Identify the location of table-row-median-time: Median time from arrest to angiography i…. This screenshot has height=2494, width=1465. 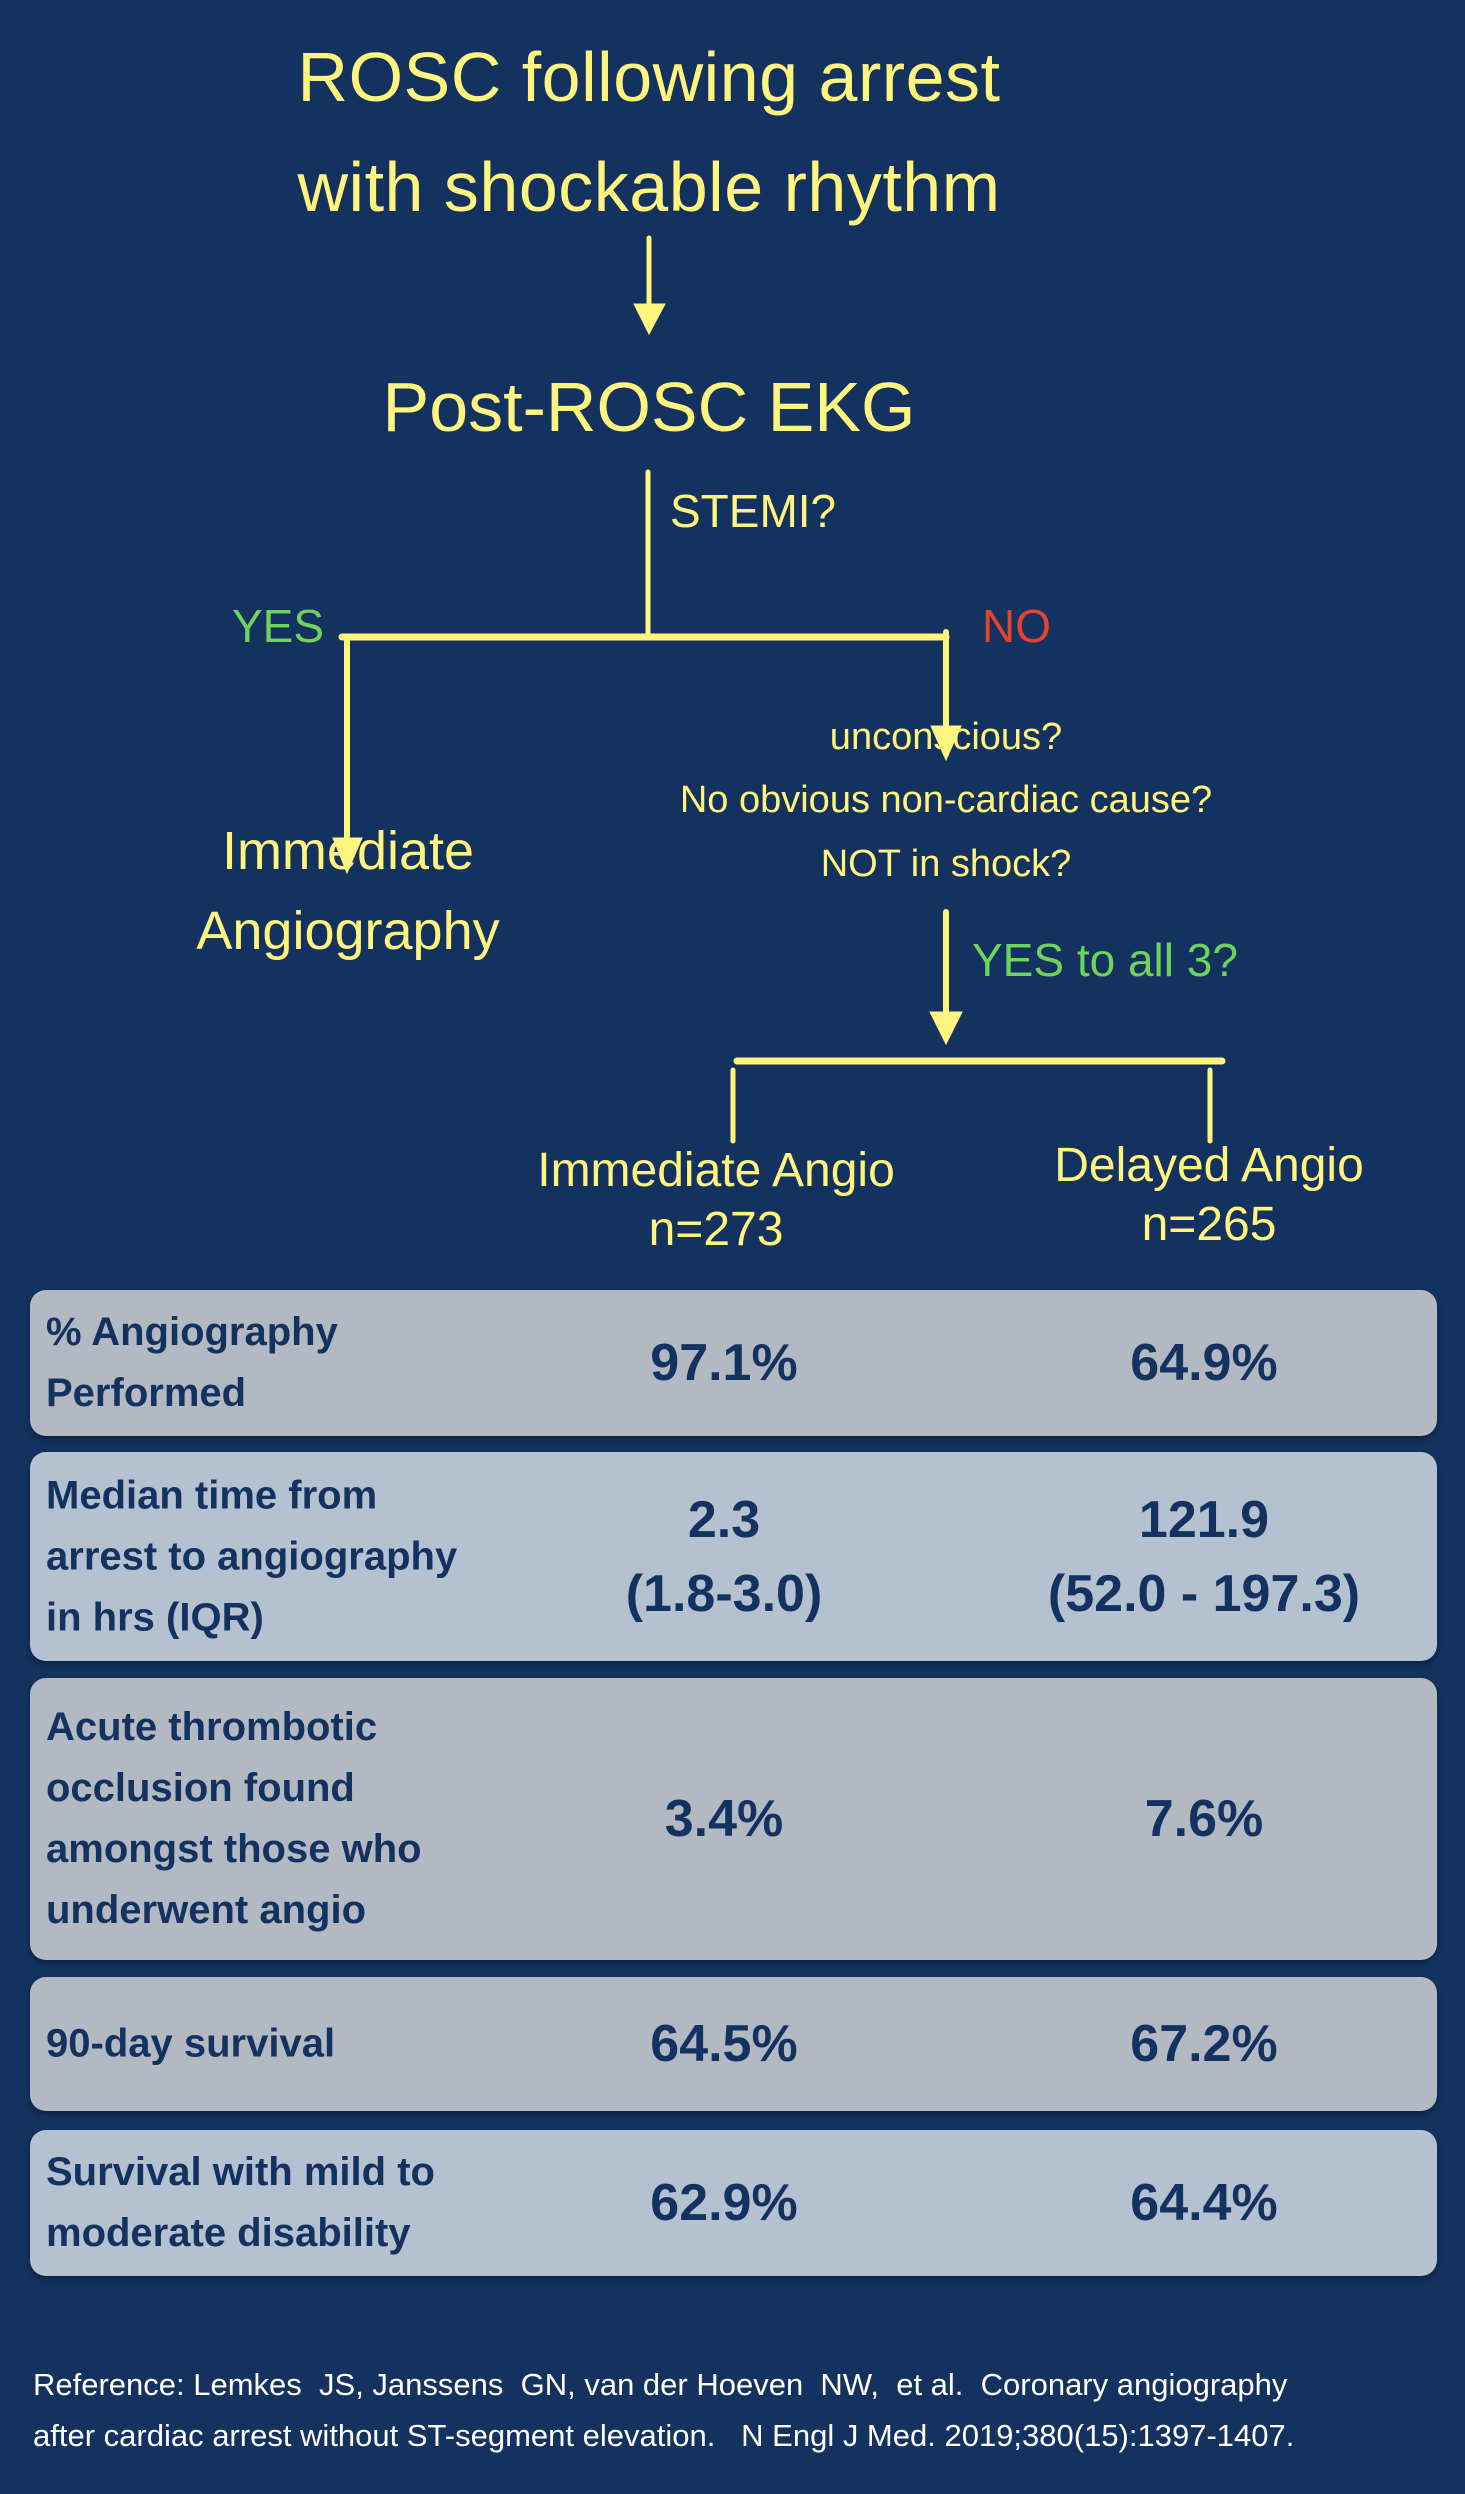
(733, 1556).